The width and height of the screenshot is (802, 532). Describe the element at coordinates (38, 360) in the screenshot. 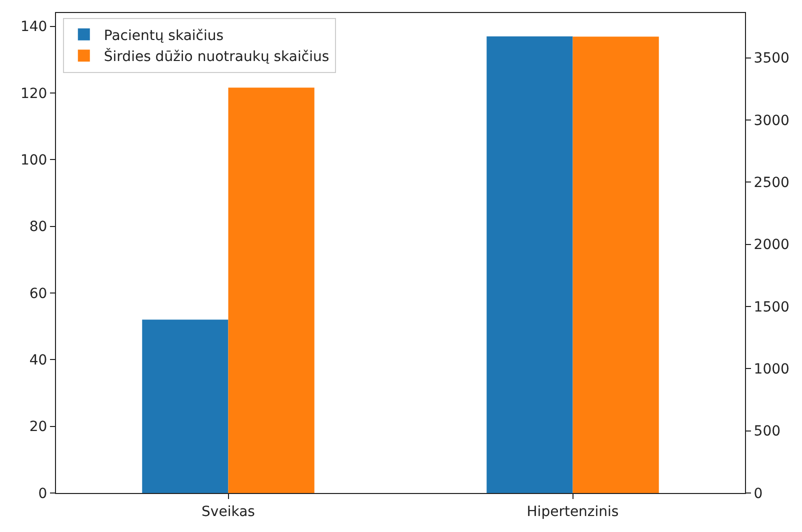

I see `y-tick-label: 40` at that location.